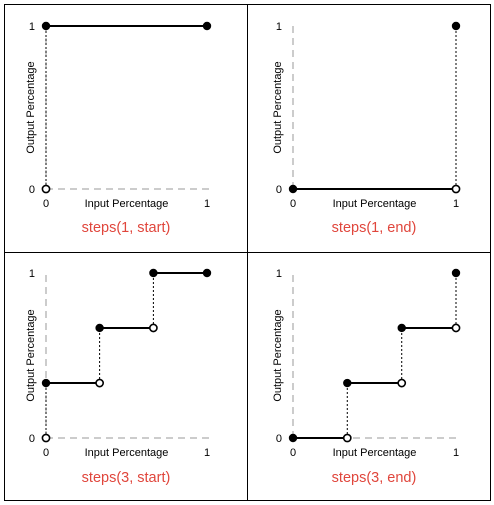 The height and width of the screenshot is (505, 494). I want to click on chart-caption: steps(3, end), so click(374, 478).